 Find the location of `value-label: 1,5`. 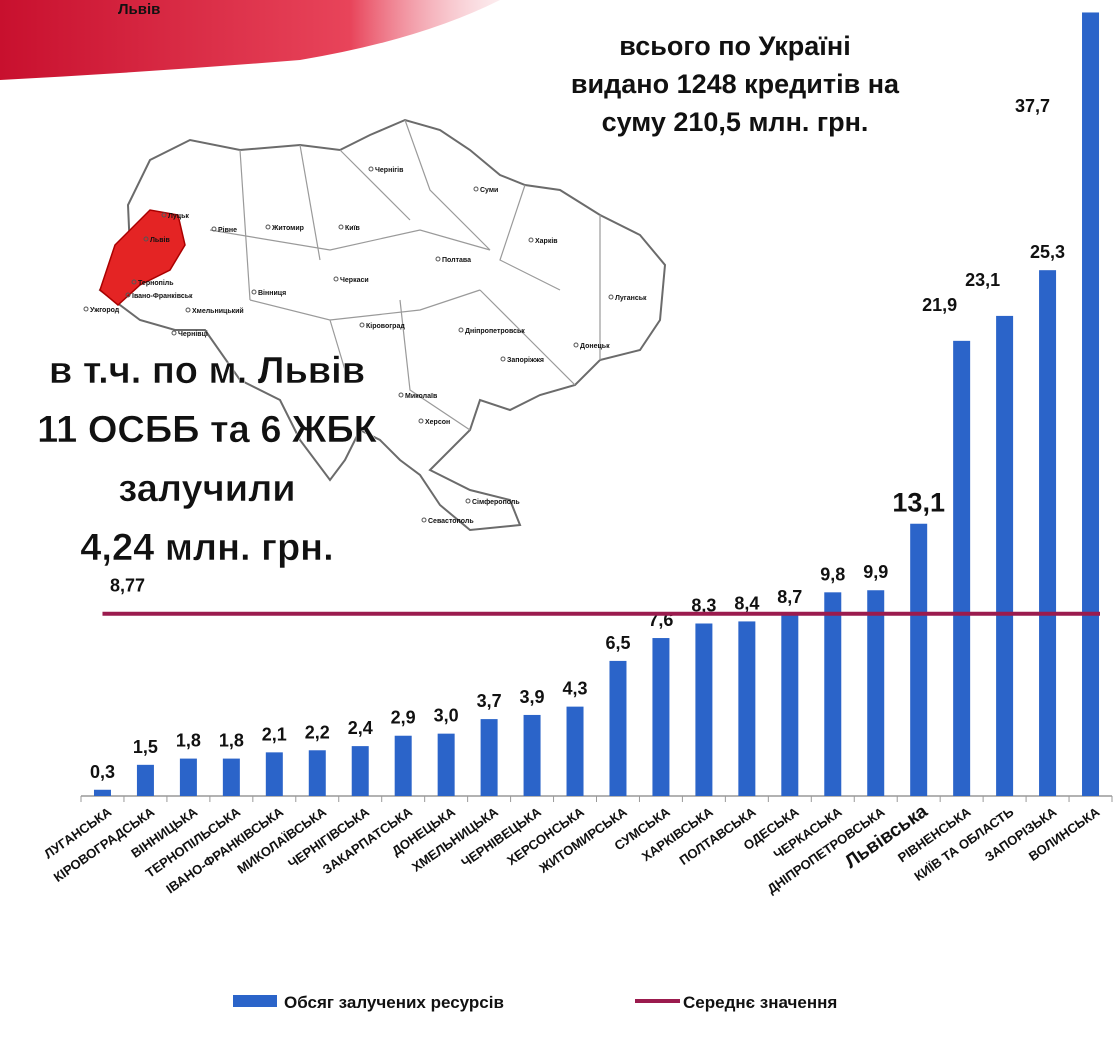

value-label: 1,5 is located at coordinates (145, 747).